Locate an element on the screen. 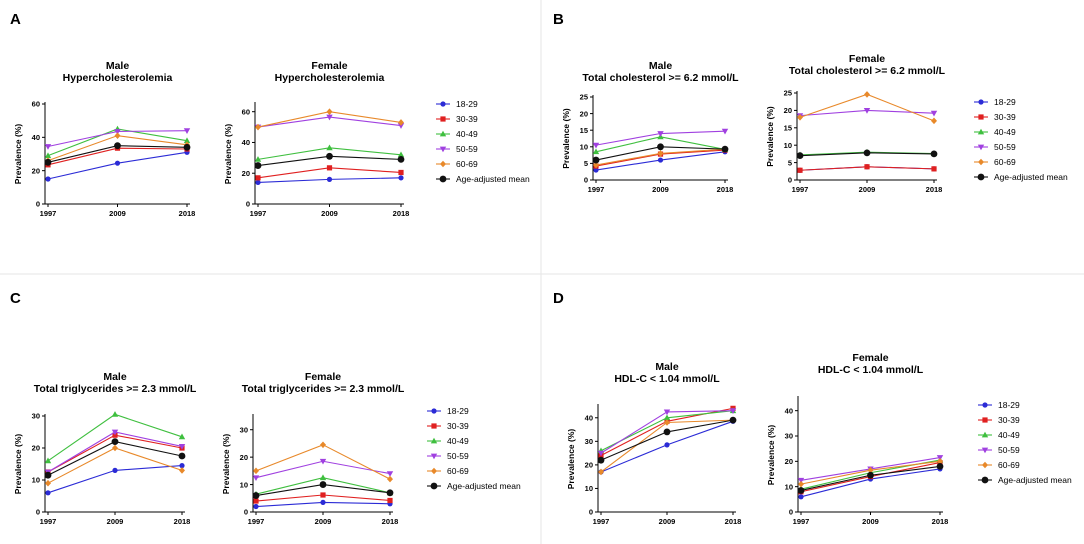 This screenshot has height=544, width=1084. legend-item: 18-29 is located at coordinates (448, 411).